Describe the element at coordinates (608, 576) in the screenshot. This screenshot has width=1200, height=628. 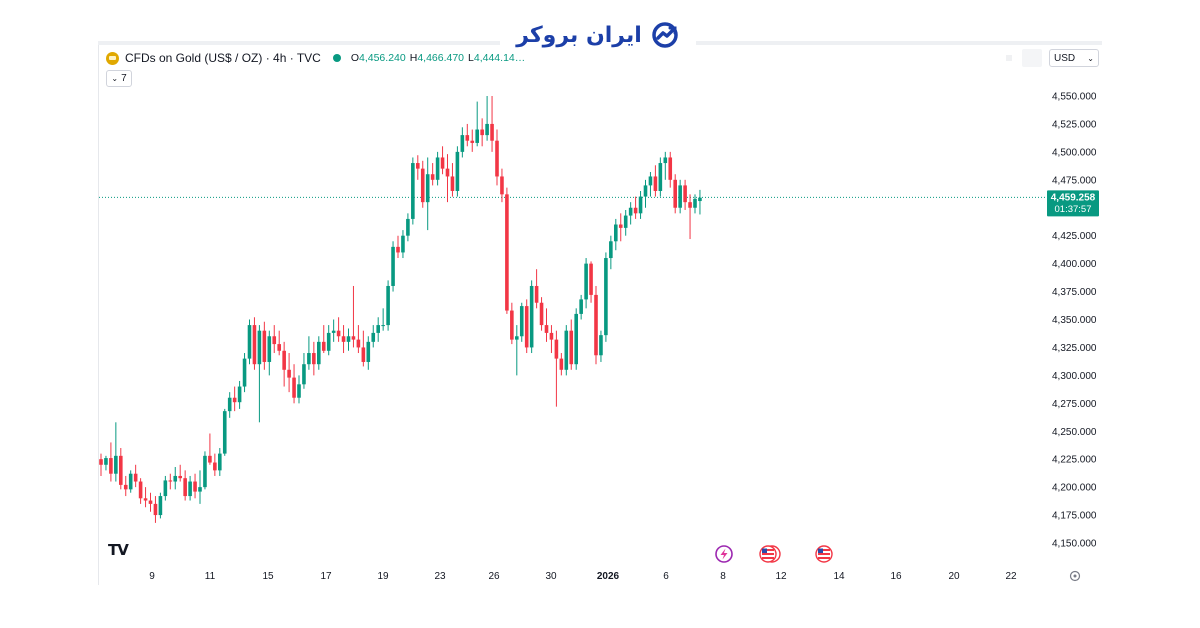
I see `time-tick-label: 2026` at that location.